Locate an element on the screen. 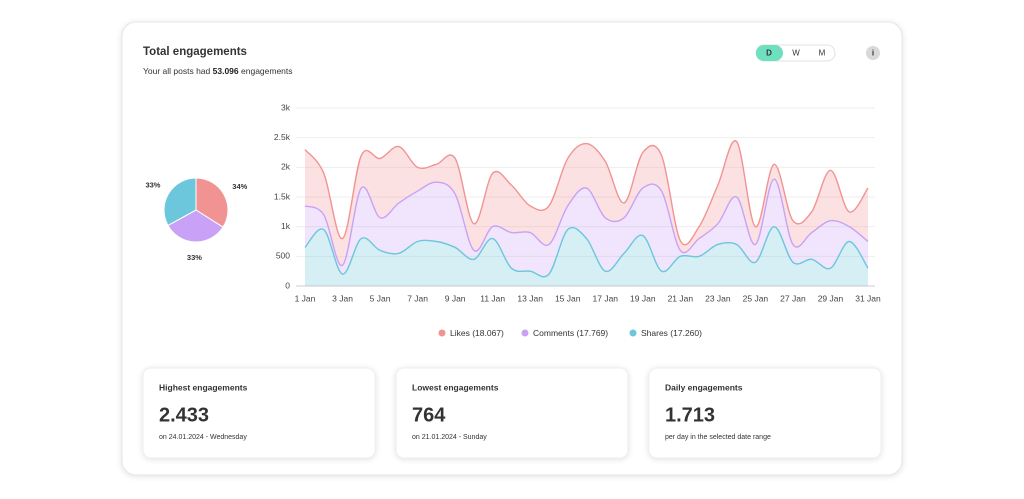  y-tick-label: 1k is located at coordinates (286, 226).